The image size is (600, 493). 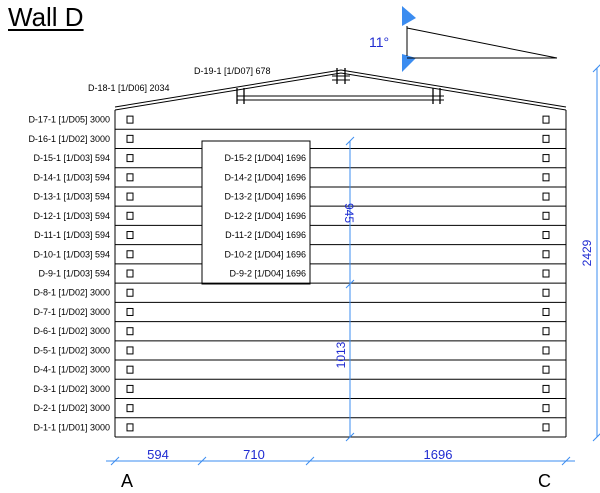 I want to click on gable-joint-markers, so click(x=338, y=86).